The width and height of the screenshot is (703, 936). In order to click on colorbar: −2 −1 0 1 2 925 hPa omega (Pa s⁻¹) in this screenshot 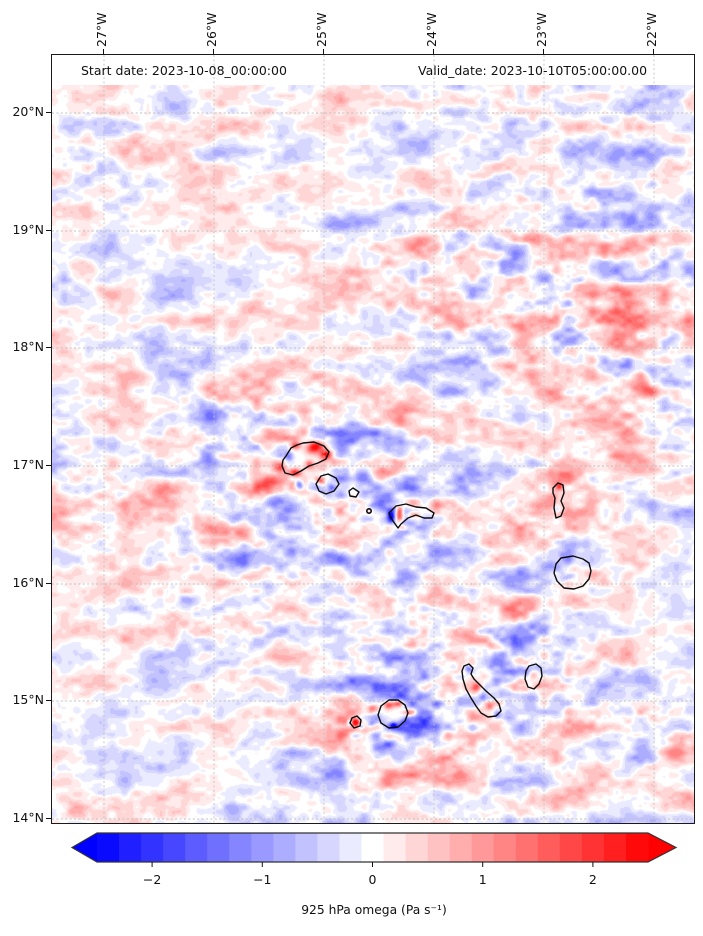, I will do `click(374, 874)`.